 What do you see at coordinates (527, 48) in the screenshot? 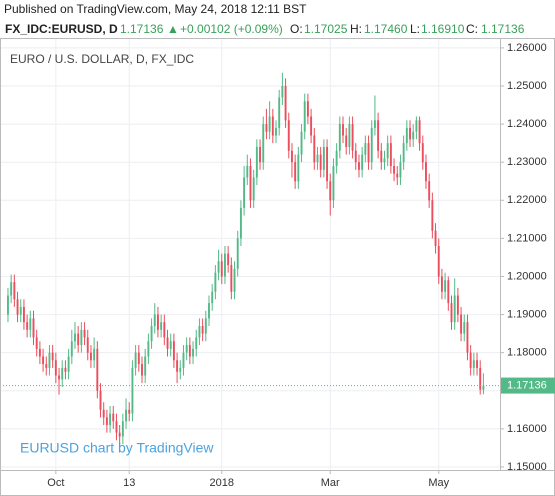
I see `y-tick-label: 1.26000` at bounding box center [527, 48].